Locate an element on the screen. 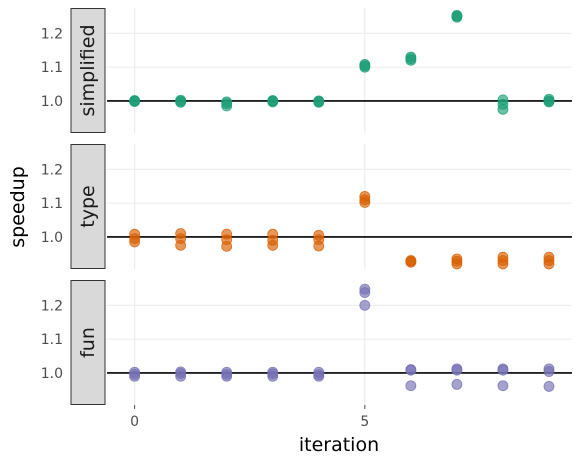  facet-label: simplified is located at coordinates (88, 70).